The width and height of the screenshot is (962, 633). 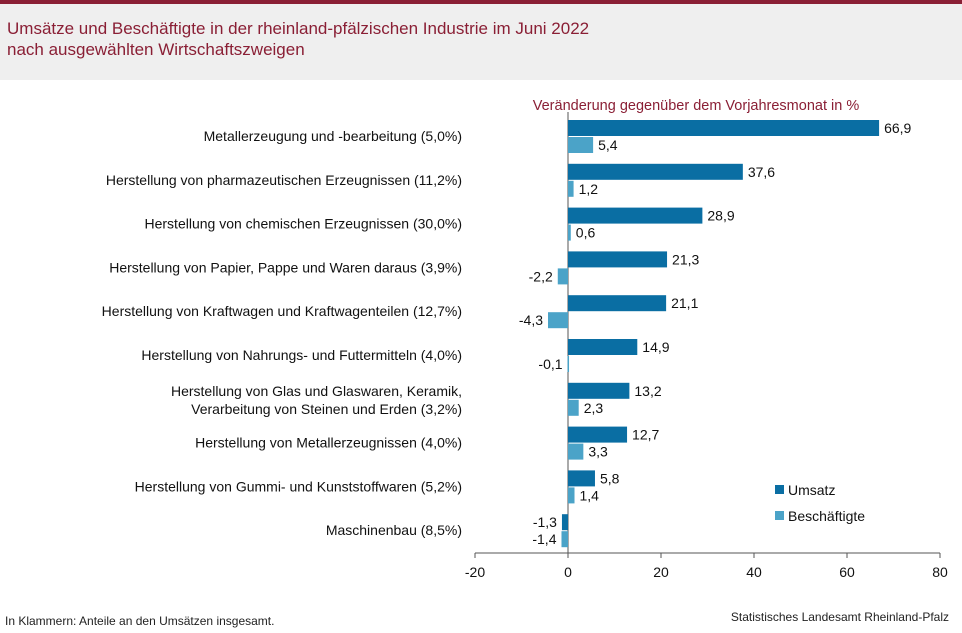 I want to click on data-label: 21,3, so click(x=685, y=259).